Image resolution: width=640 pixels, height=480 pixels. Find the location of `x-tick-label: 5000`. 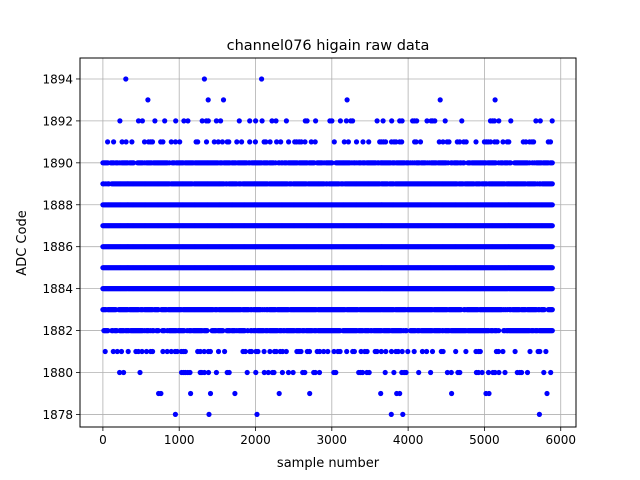

x-tick-label: 5000 is located at coordinates (484, 440).